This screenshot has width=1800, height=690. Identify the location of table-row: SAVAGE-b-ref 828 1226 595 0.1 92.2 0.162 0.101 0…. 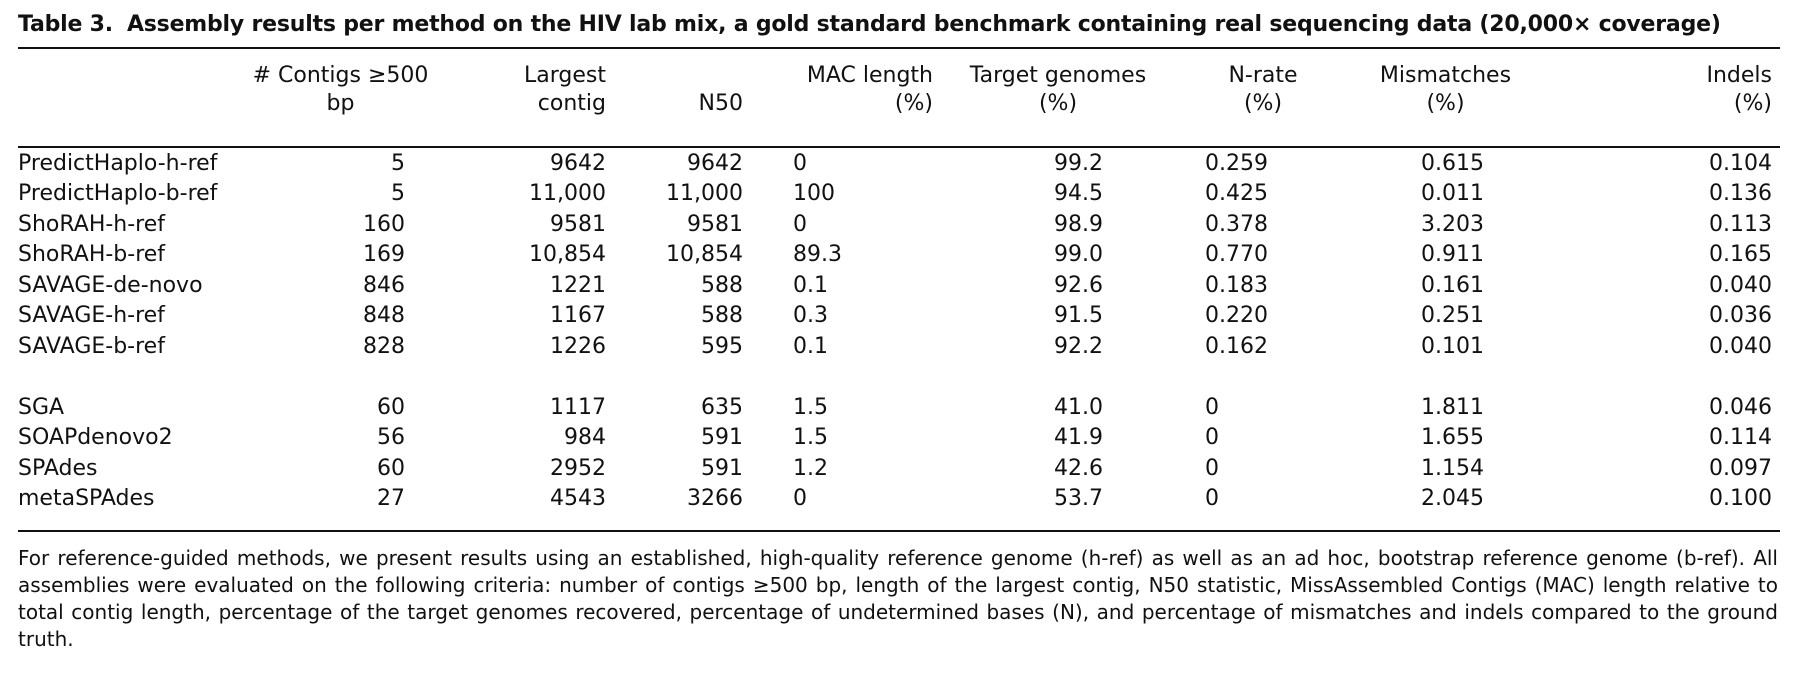
(899, 347).